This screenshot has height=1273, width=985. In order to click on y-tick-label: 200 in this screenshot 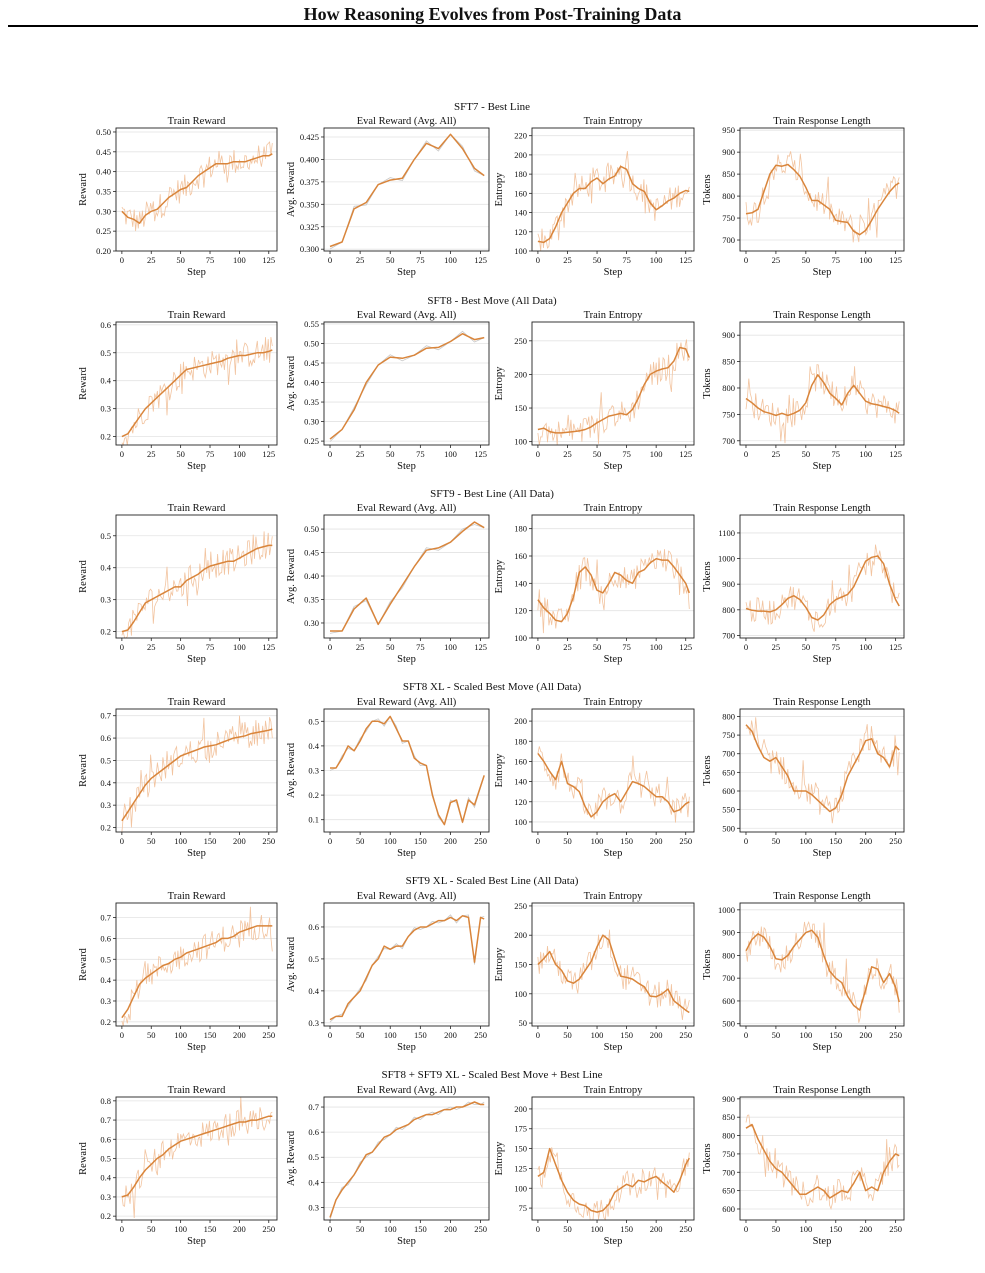, I will do `click(520, 935)`.